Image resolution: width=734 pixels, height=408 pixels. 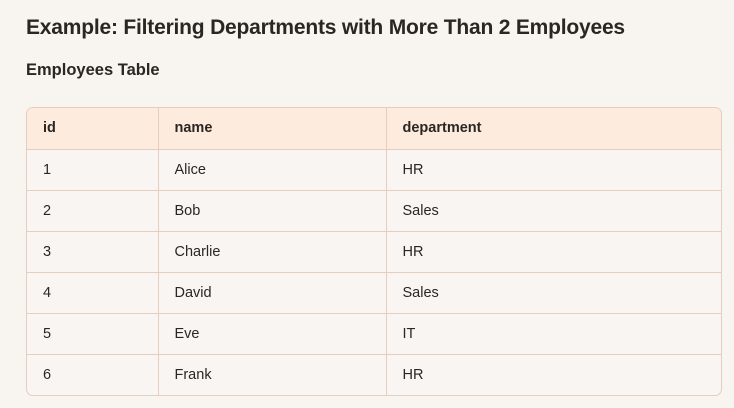 I want to click on column-header-name: name, so click(x=272, y=129).